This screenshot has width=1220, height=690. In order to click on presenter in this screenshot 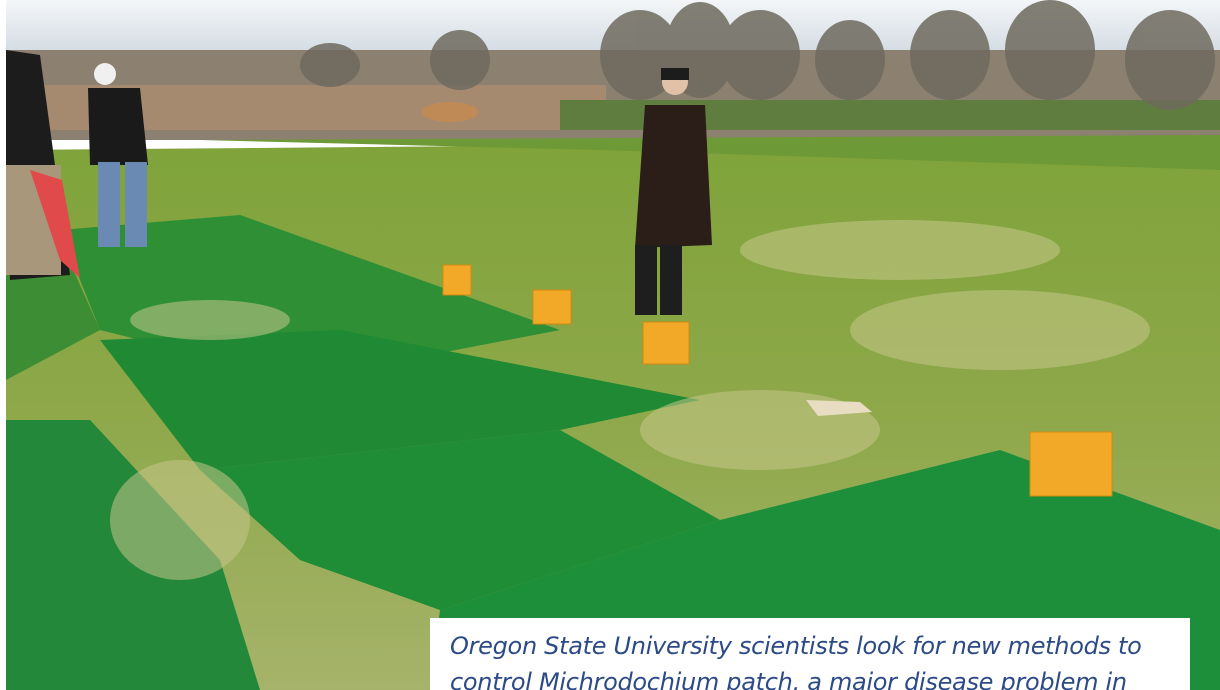, I will do `click(673, 191)`.